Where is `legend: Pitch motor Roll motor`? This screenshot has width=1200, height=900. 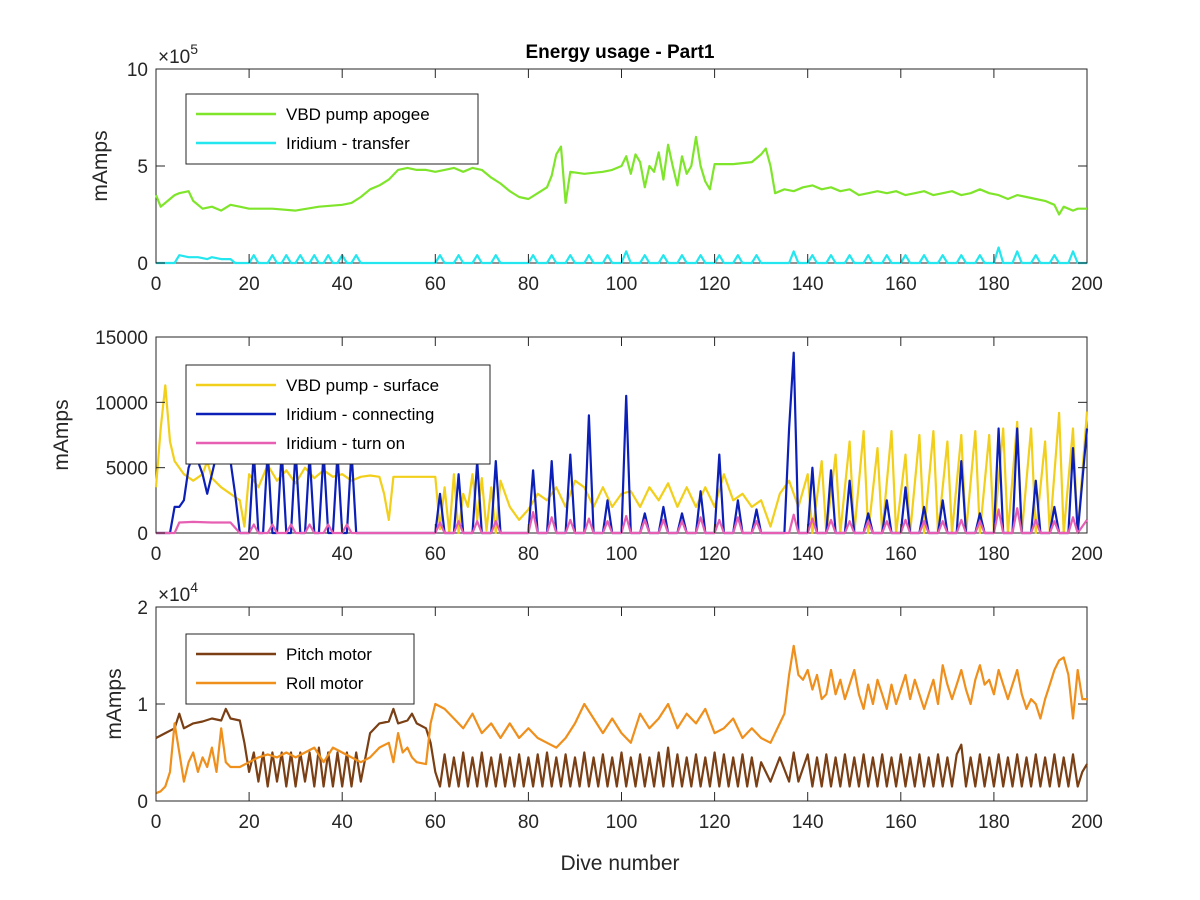
legend: Pitch motor Roll motor is located at coordinates (300, 669).